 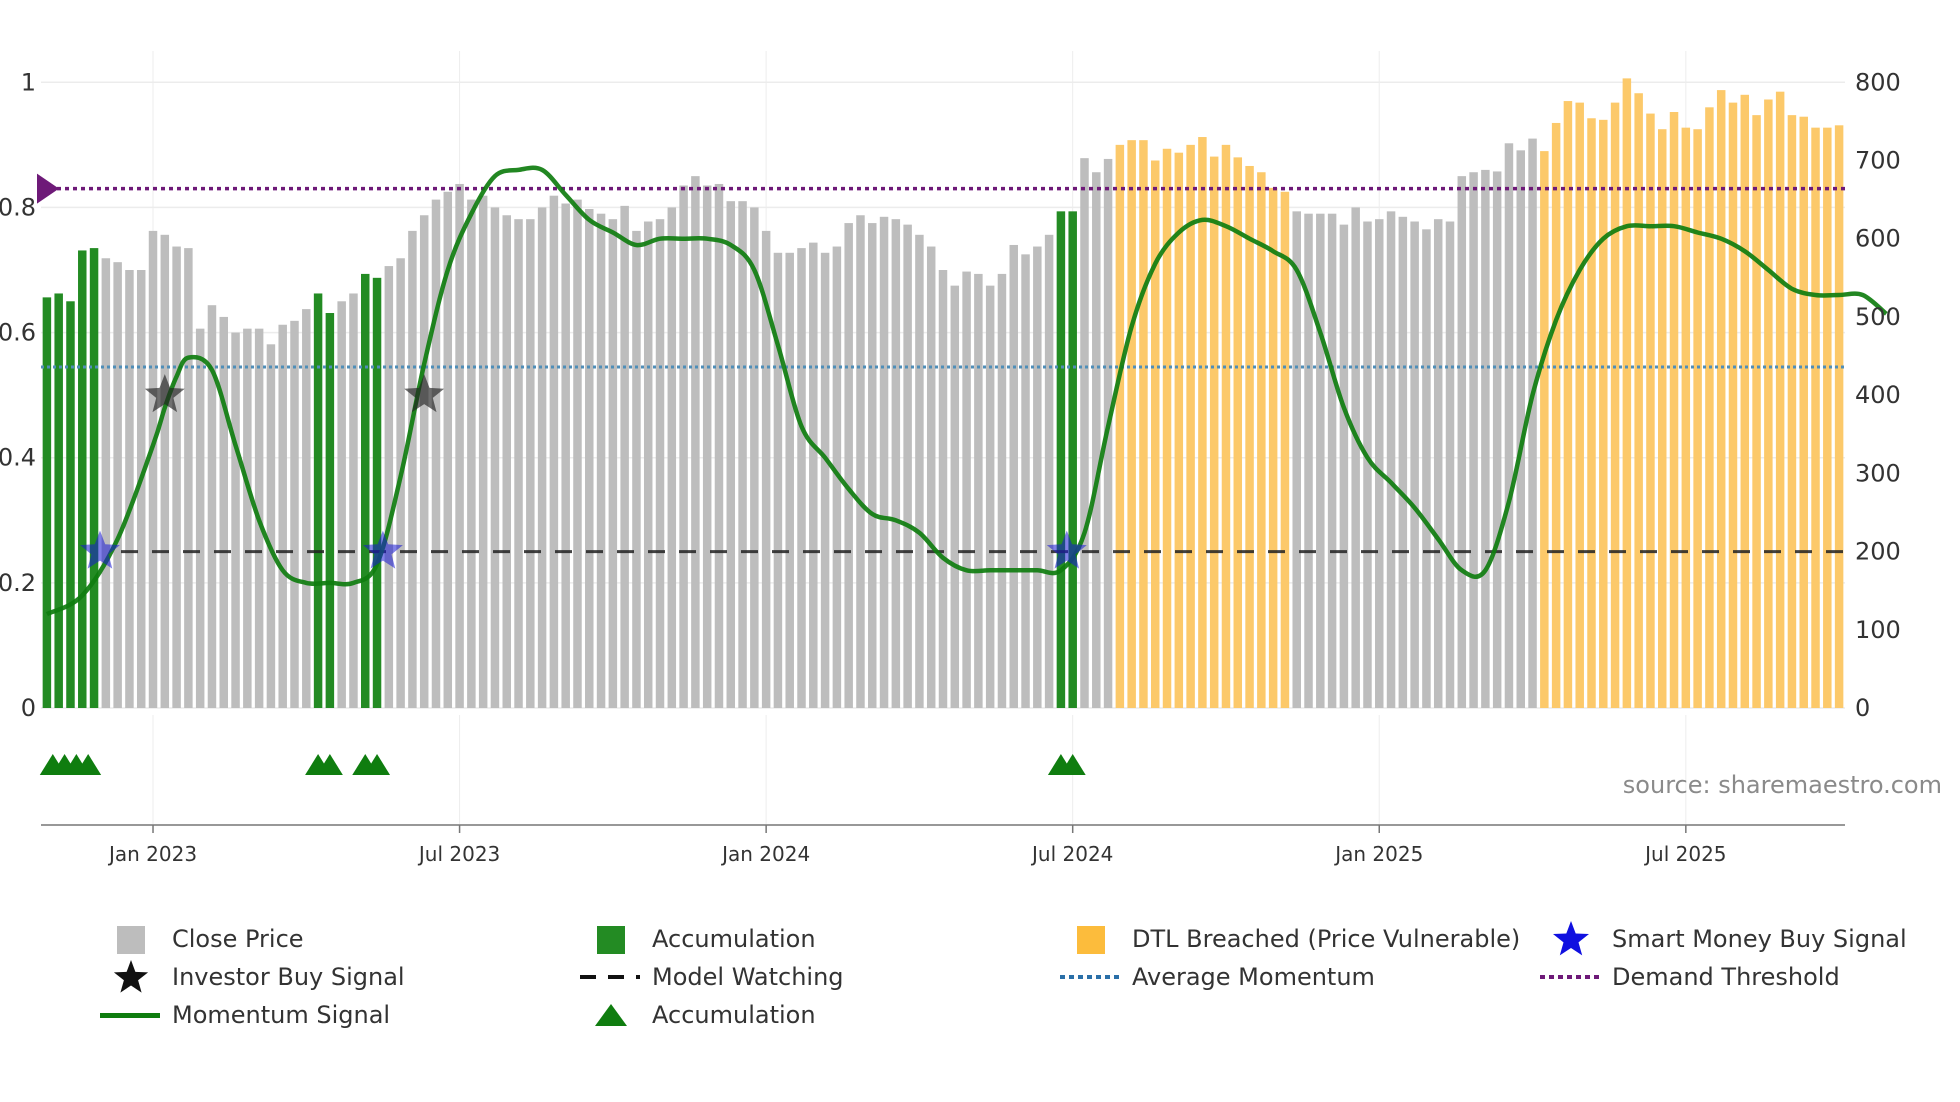 What do you see at coordinates (611, 940) in the screenshot?
I see `accumulation-swatch` at bounding box center [611, 940].